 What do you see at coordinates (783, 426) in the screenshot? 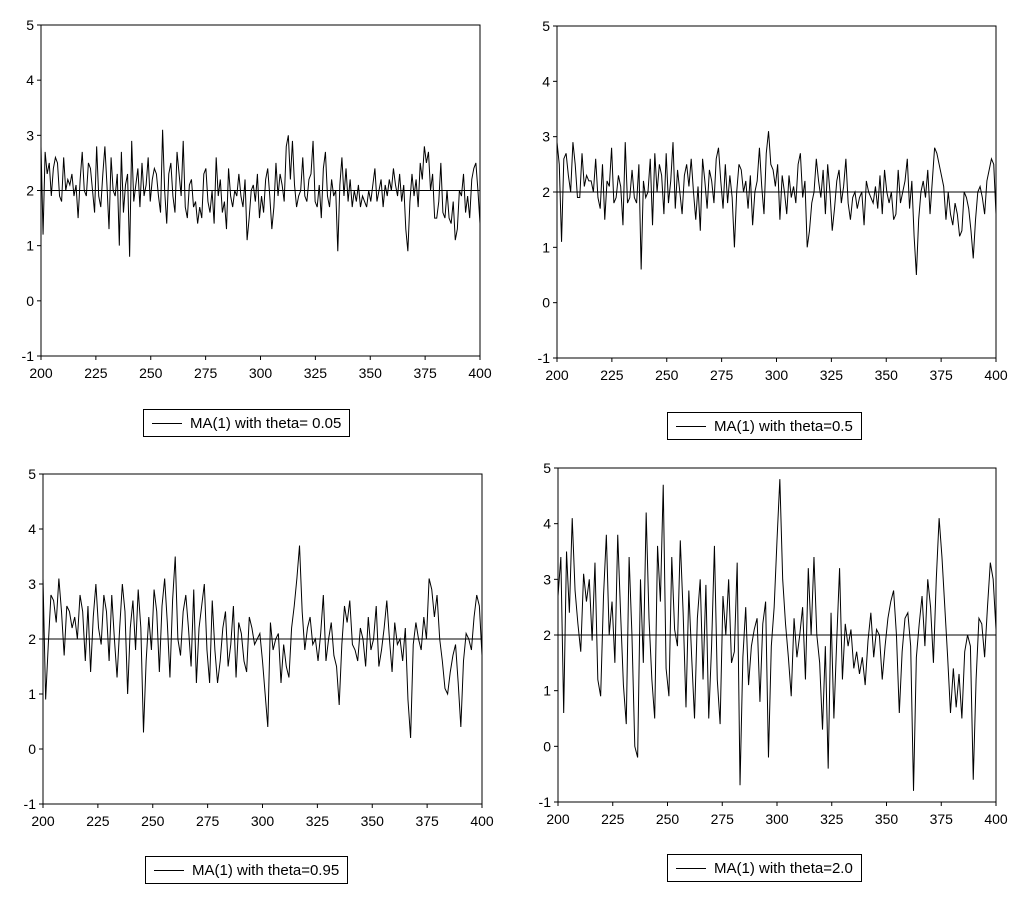
I see `legend-label: MA(1) with theta=0.5` at bounding box center [783, 426].